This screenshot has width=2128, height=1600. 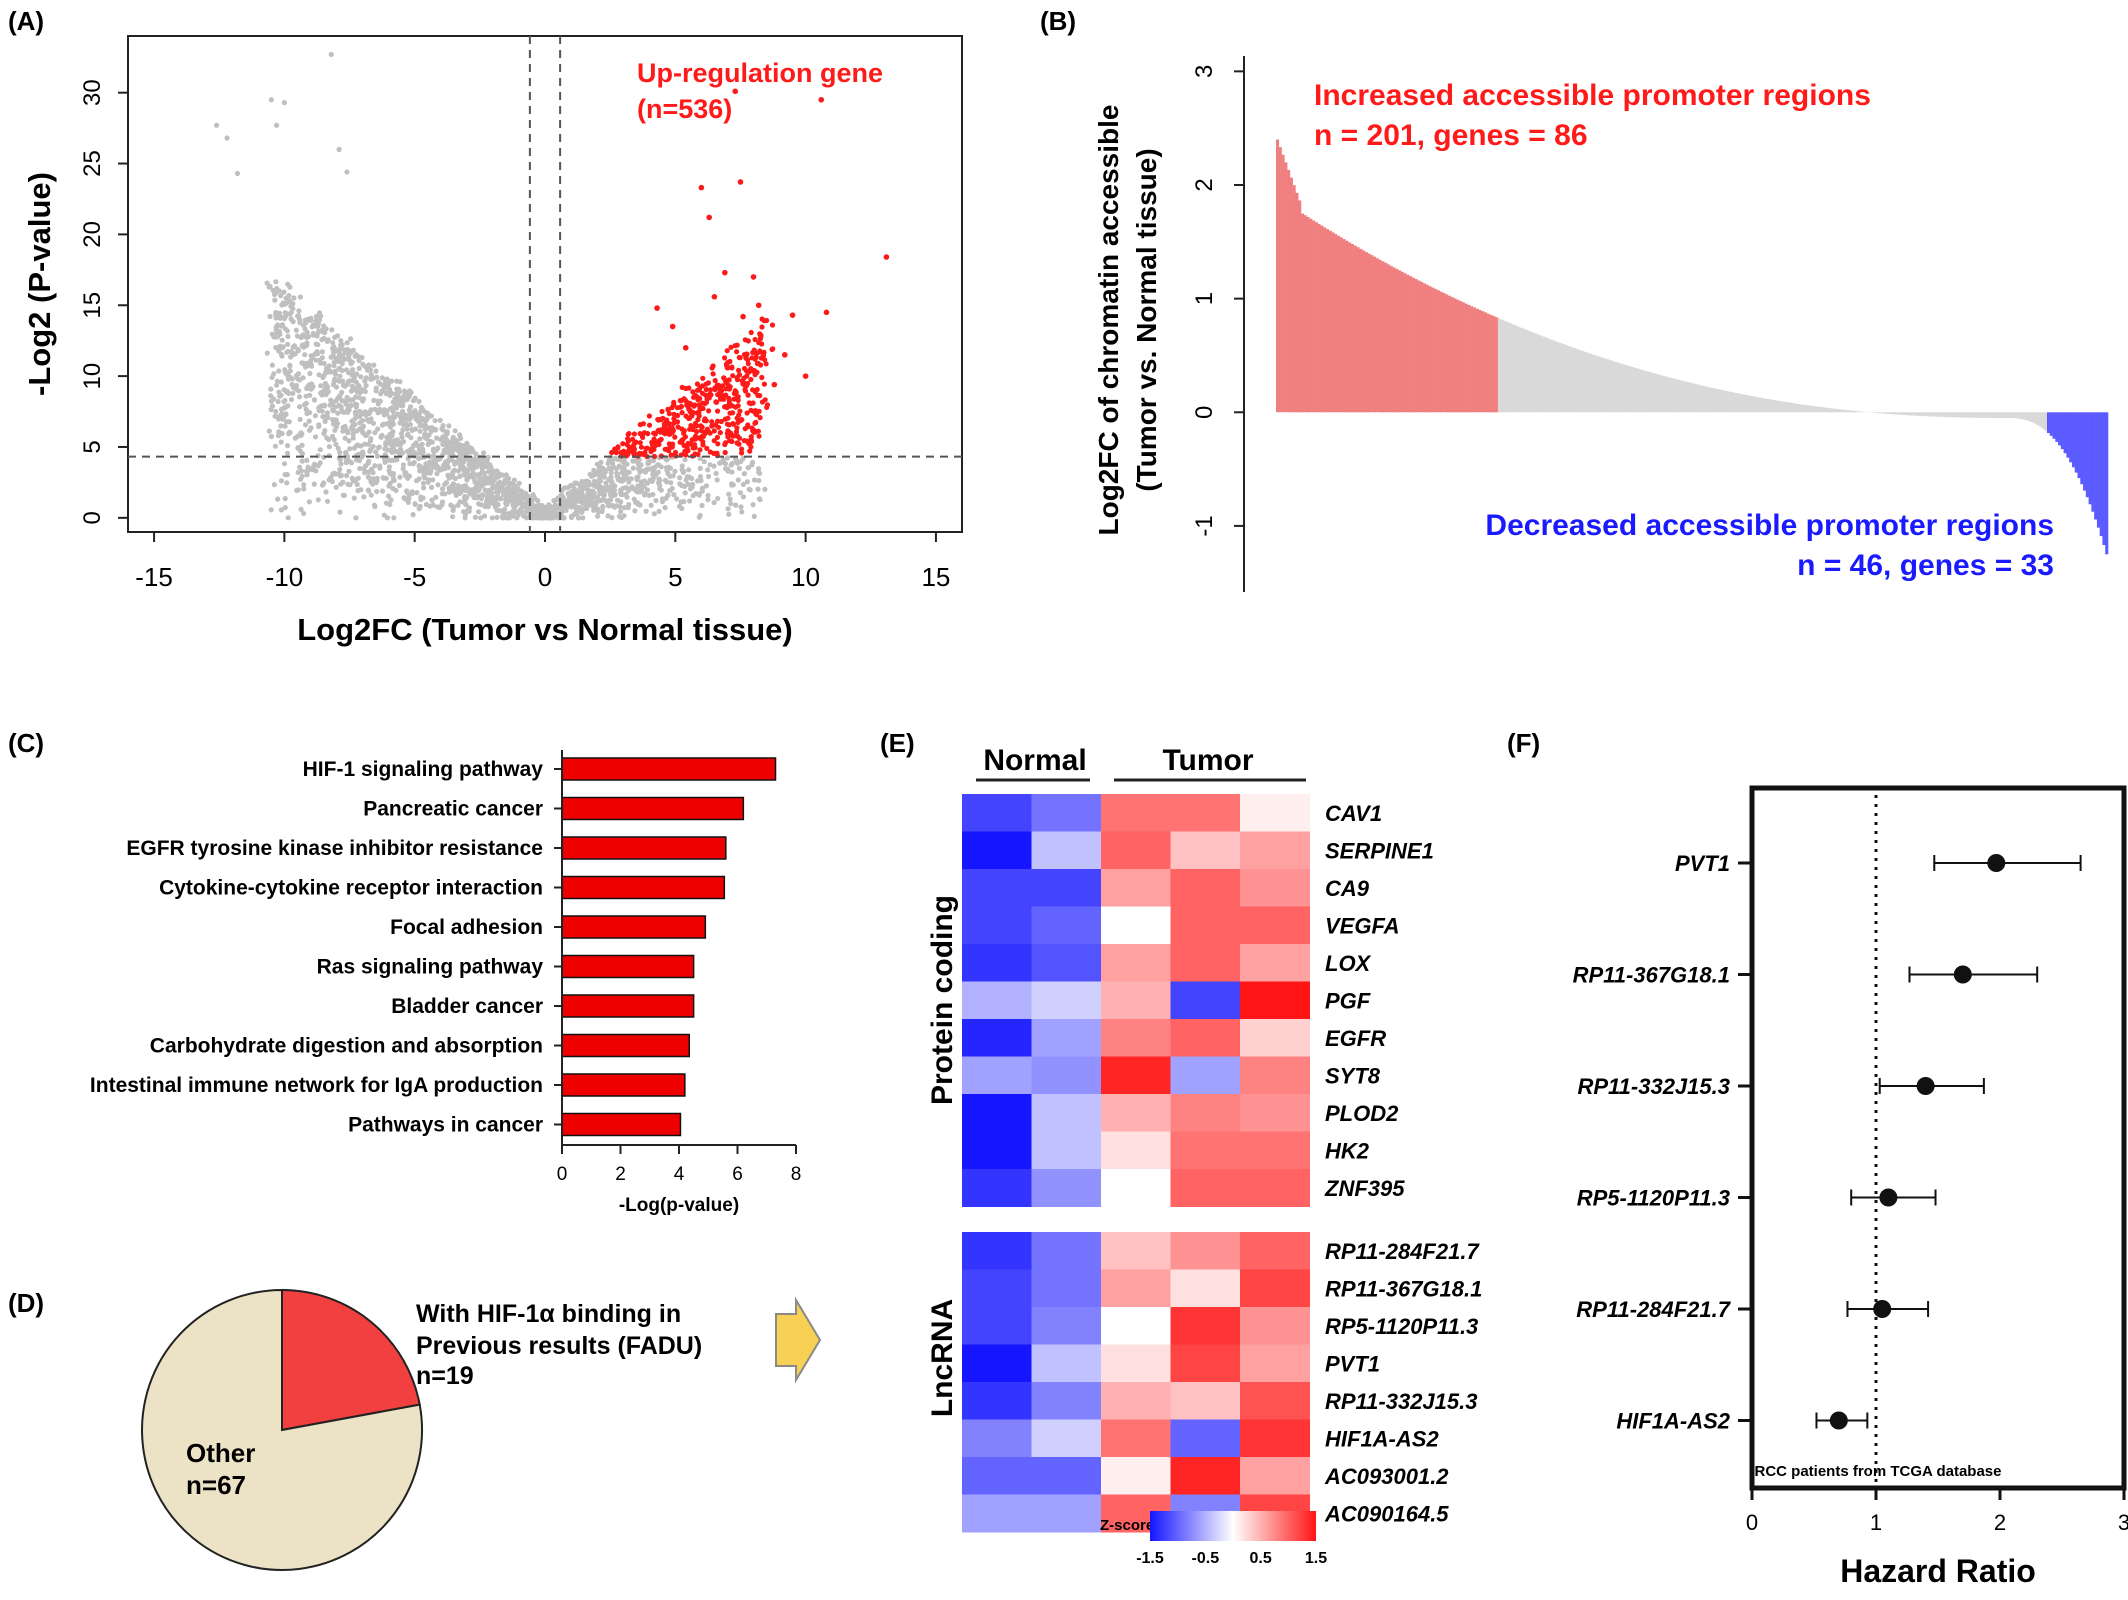 What do you see at coordinates (1353, 1075) in the screenshot?
I see `gene-label: SYT8` at bounding box center [1353, 1075].